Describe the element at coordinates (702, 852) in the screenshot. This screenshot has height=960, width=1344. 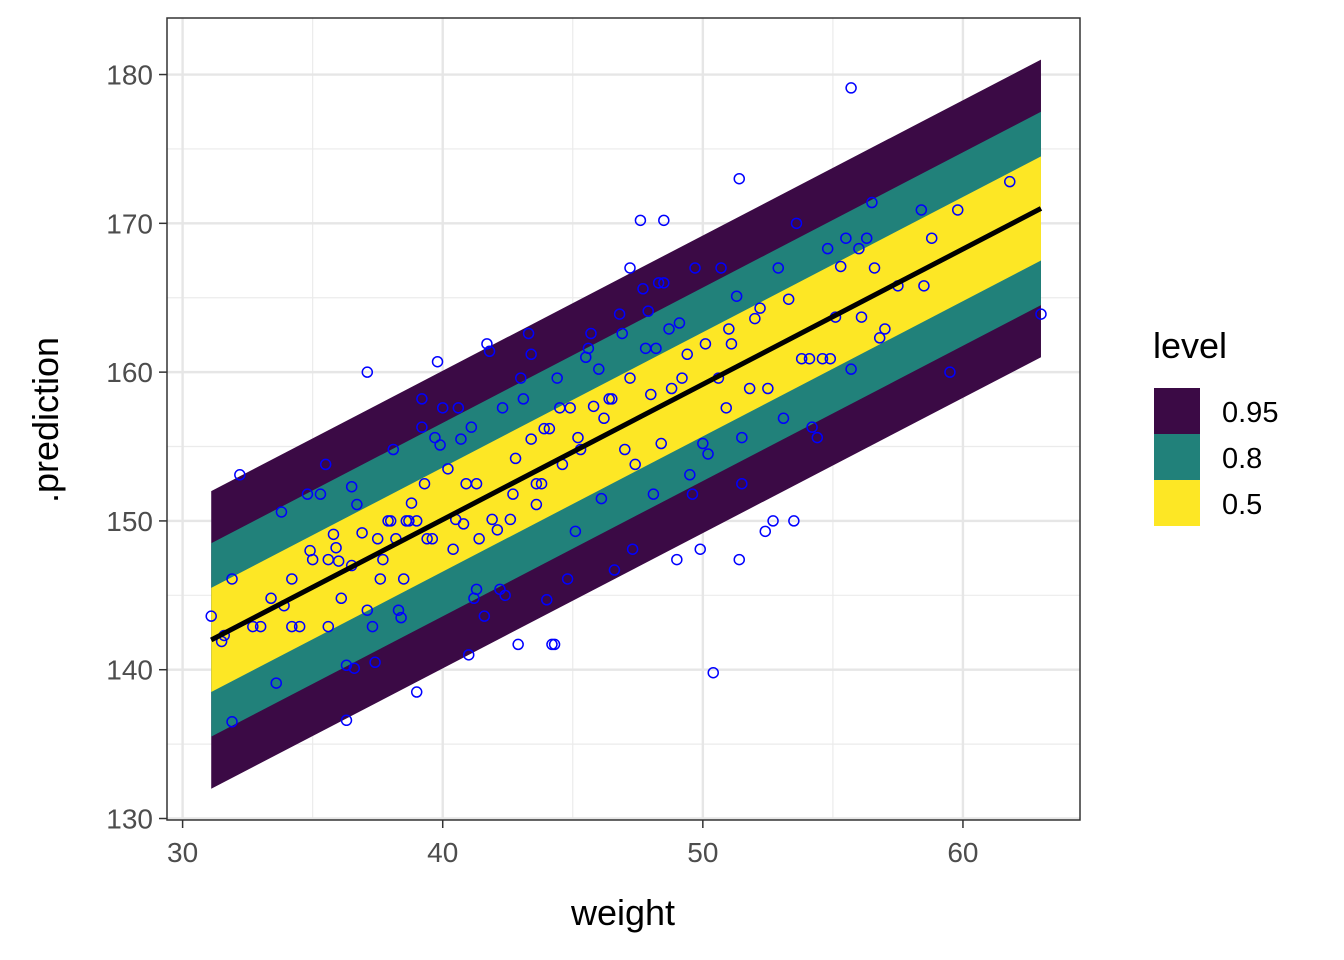
I see `x-tick-label: 50` at that location.